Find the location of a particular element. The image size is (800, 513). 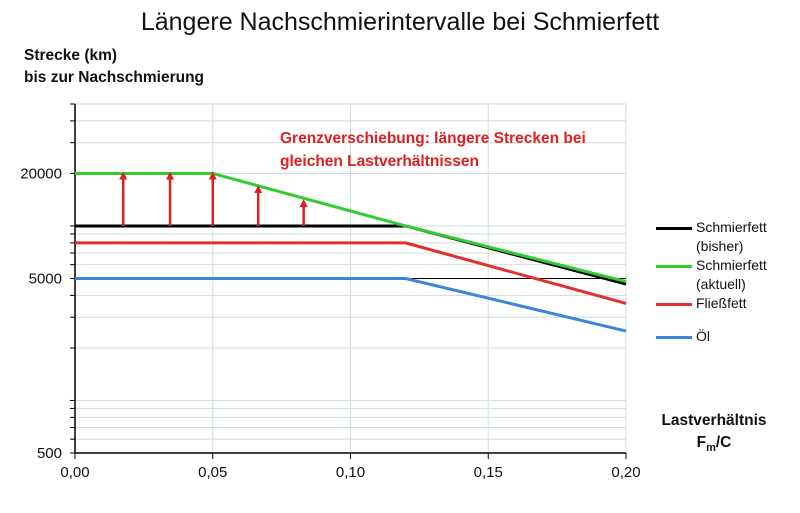

y-tick-label: 500 is located at coordinates (49, 453).